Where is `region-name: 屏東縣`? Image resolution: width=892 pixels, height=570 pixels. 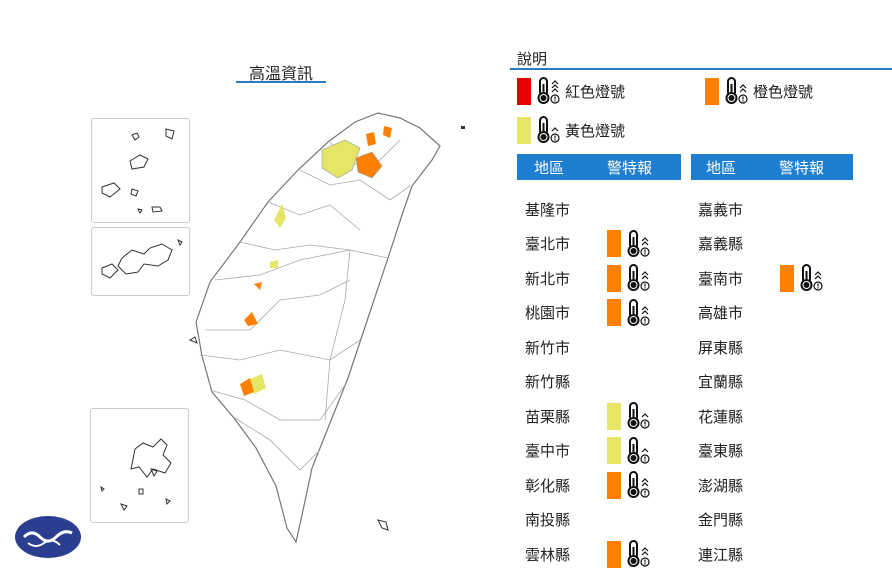
region-name: 屏東縣 is located at coordinates (721, 347).